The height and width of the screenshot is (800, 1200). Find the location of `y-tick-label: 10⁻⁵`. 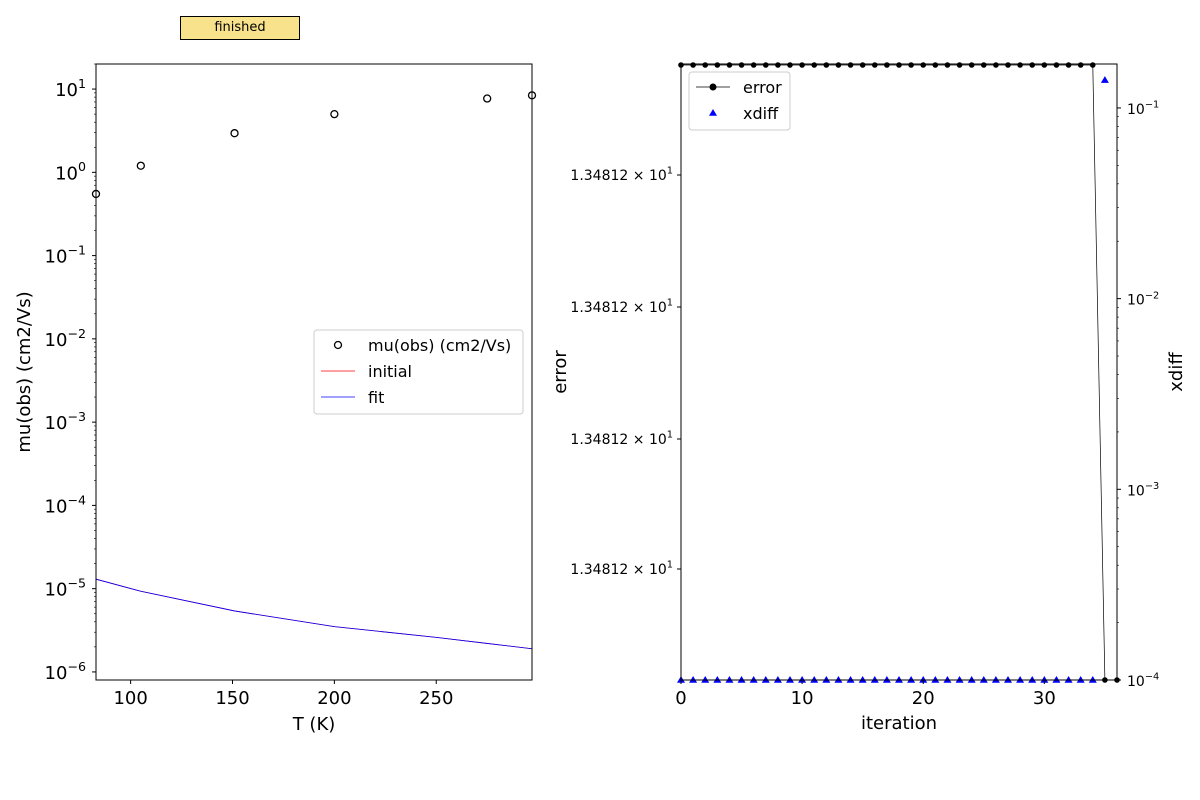

y-tick-label: 10⁻⁵ is located at coordinates (65, 588).